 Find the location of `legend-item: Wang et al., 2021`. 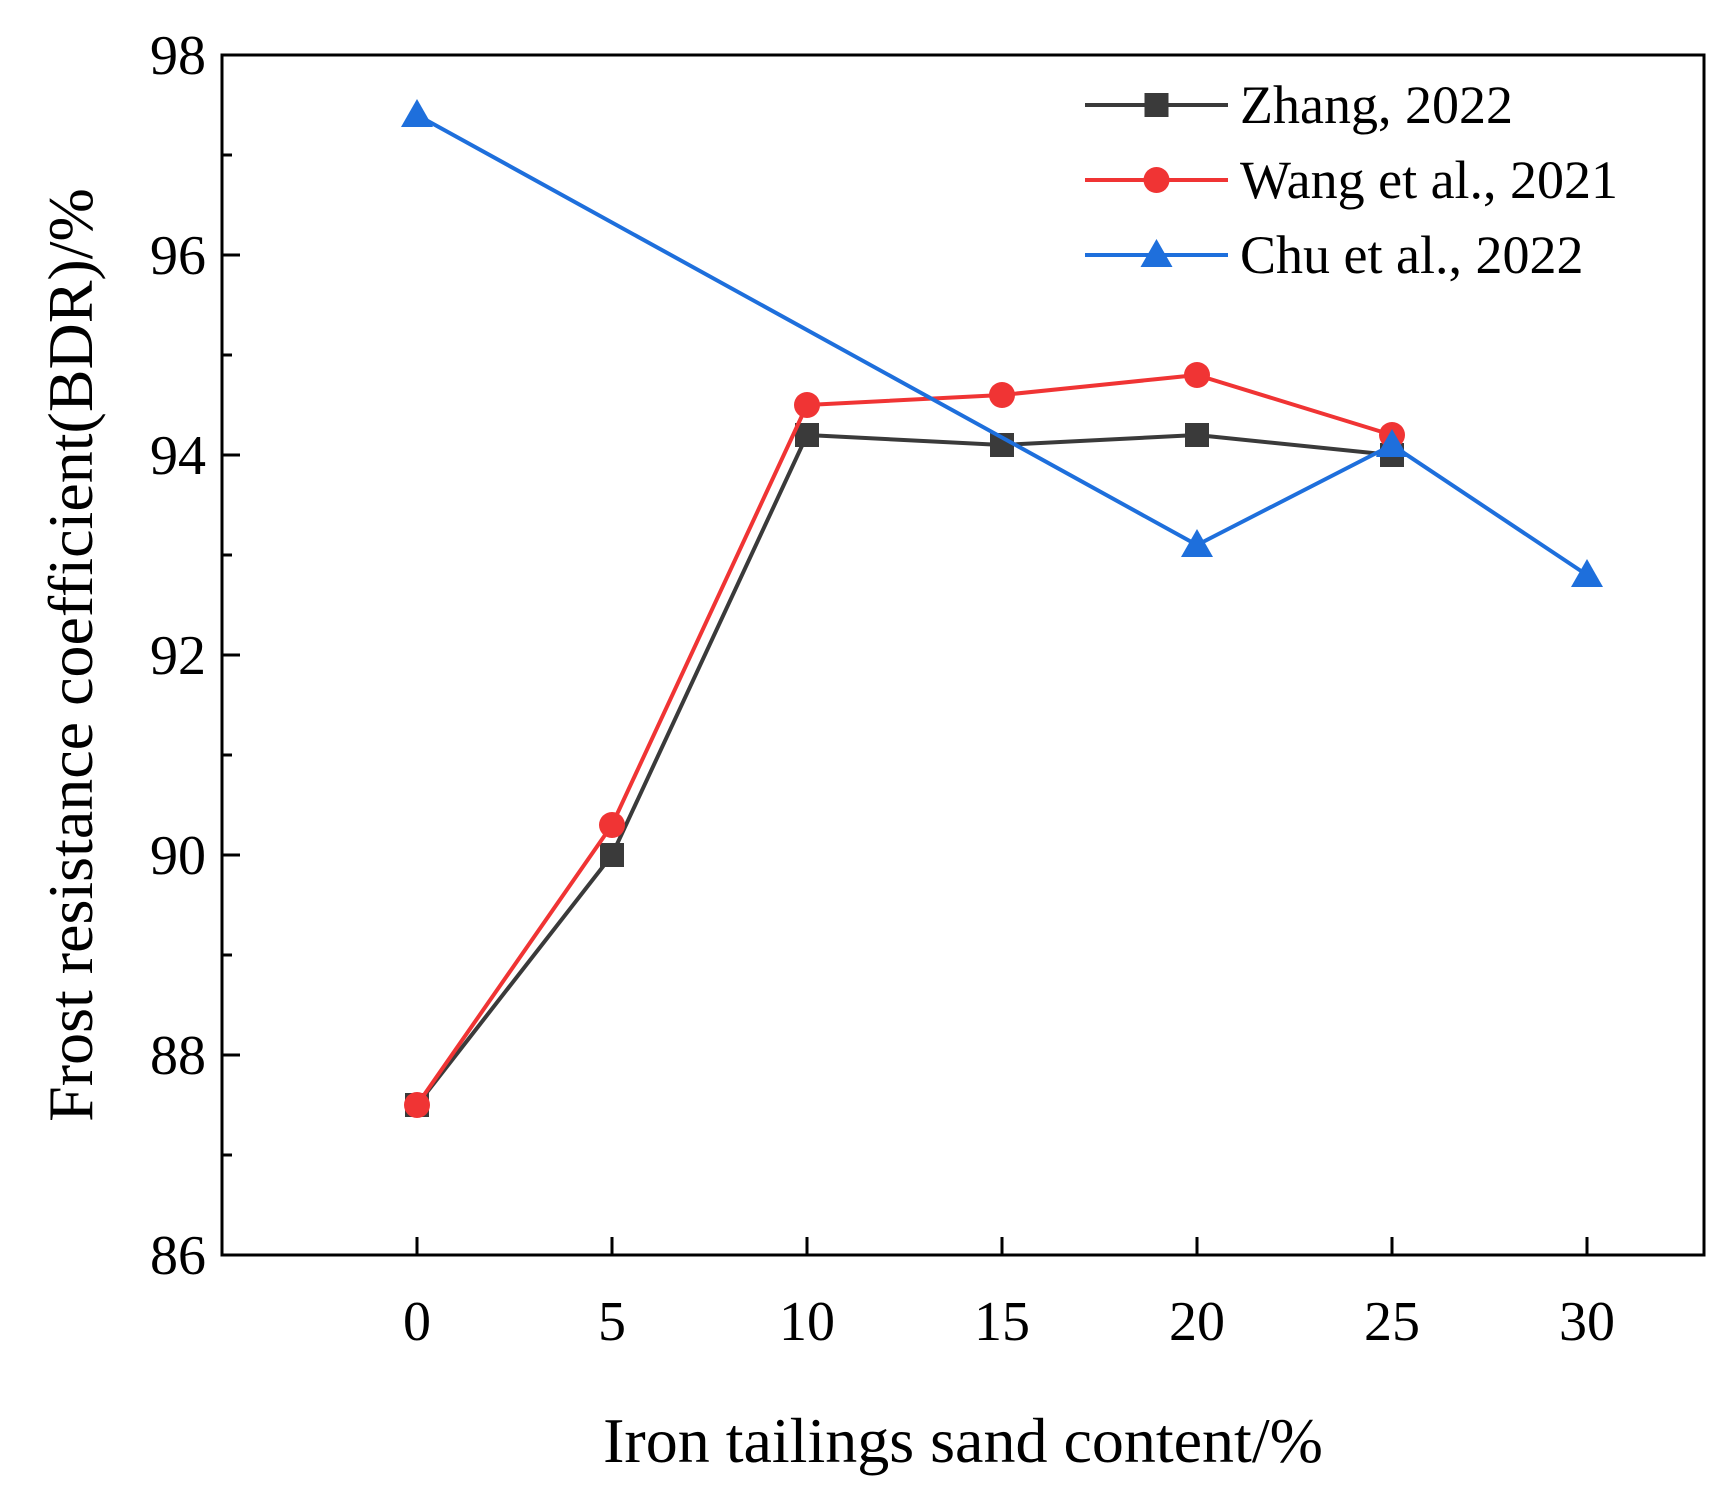

legend-item: Wang et al., 2021 is located at coordinates (1351, 180).